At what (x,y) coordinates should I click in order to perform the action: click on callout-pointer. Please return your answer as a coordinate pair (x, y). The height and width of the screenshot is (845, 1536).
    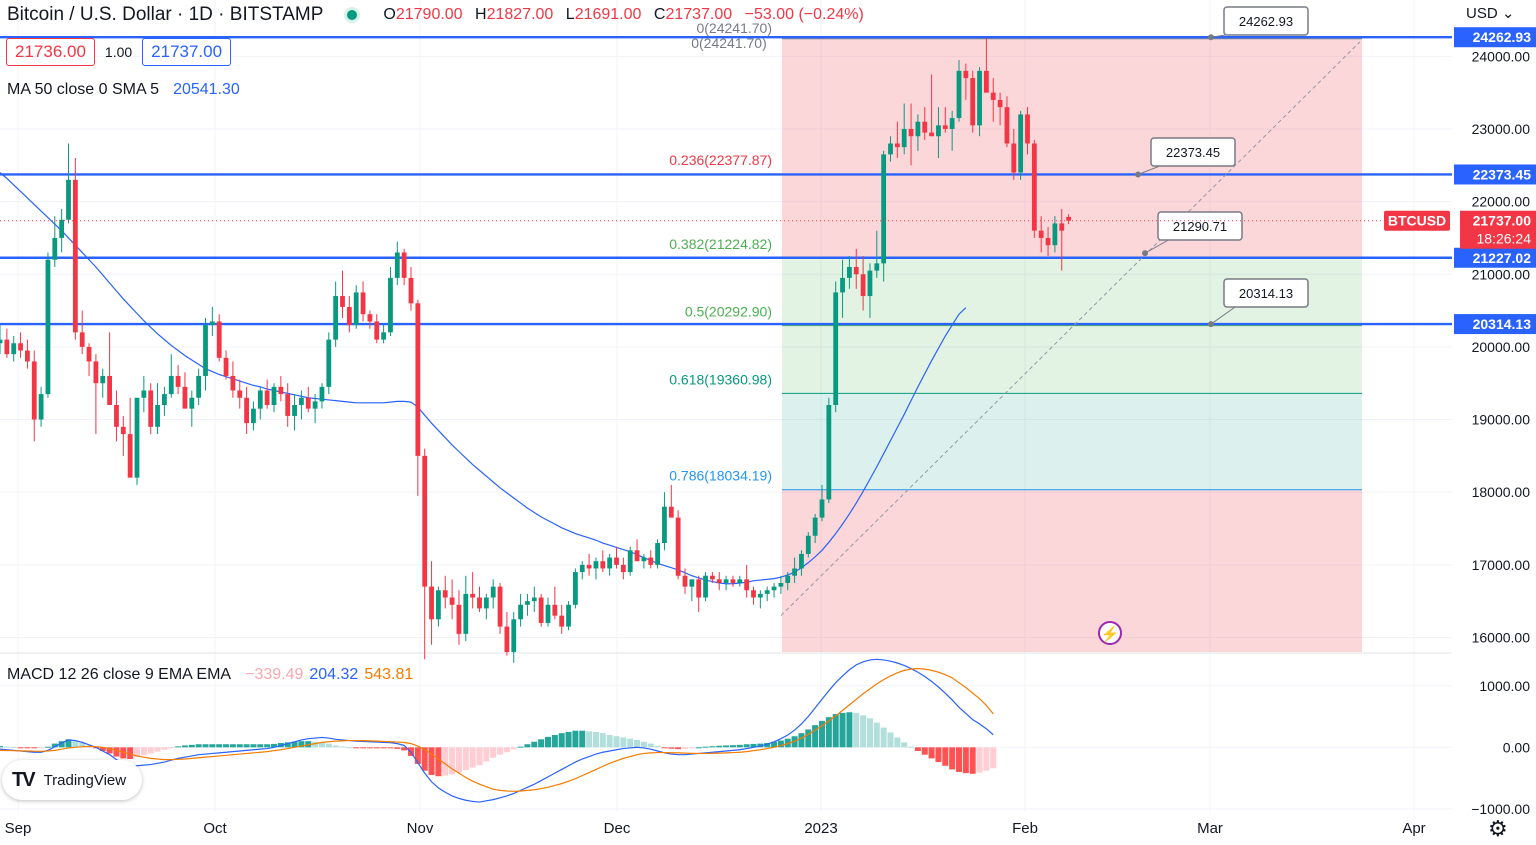
    Looking at the image, I should click on (1224, 314).